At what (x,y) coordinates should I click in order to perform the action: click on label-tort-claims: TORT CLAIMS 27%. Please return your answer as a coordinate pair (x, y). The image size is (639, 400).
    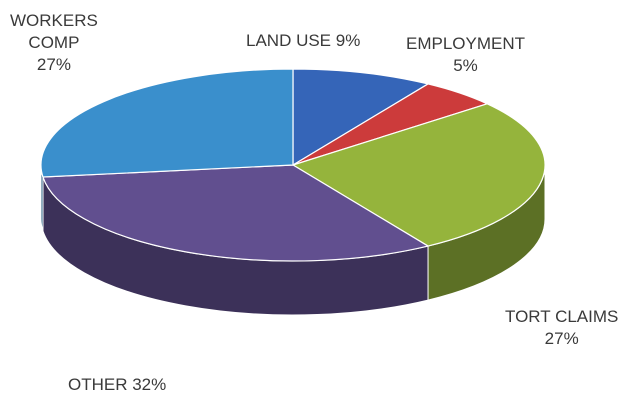
    Looking at the image, I should click on (562, 327).